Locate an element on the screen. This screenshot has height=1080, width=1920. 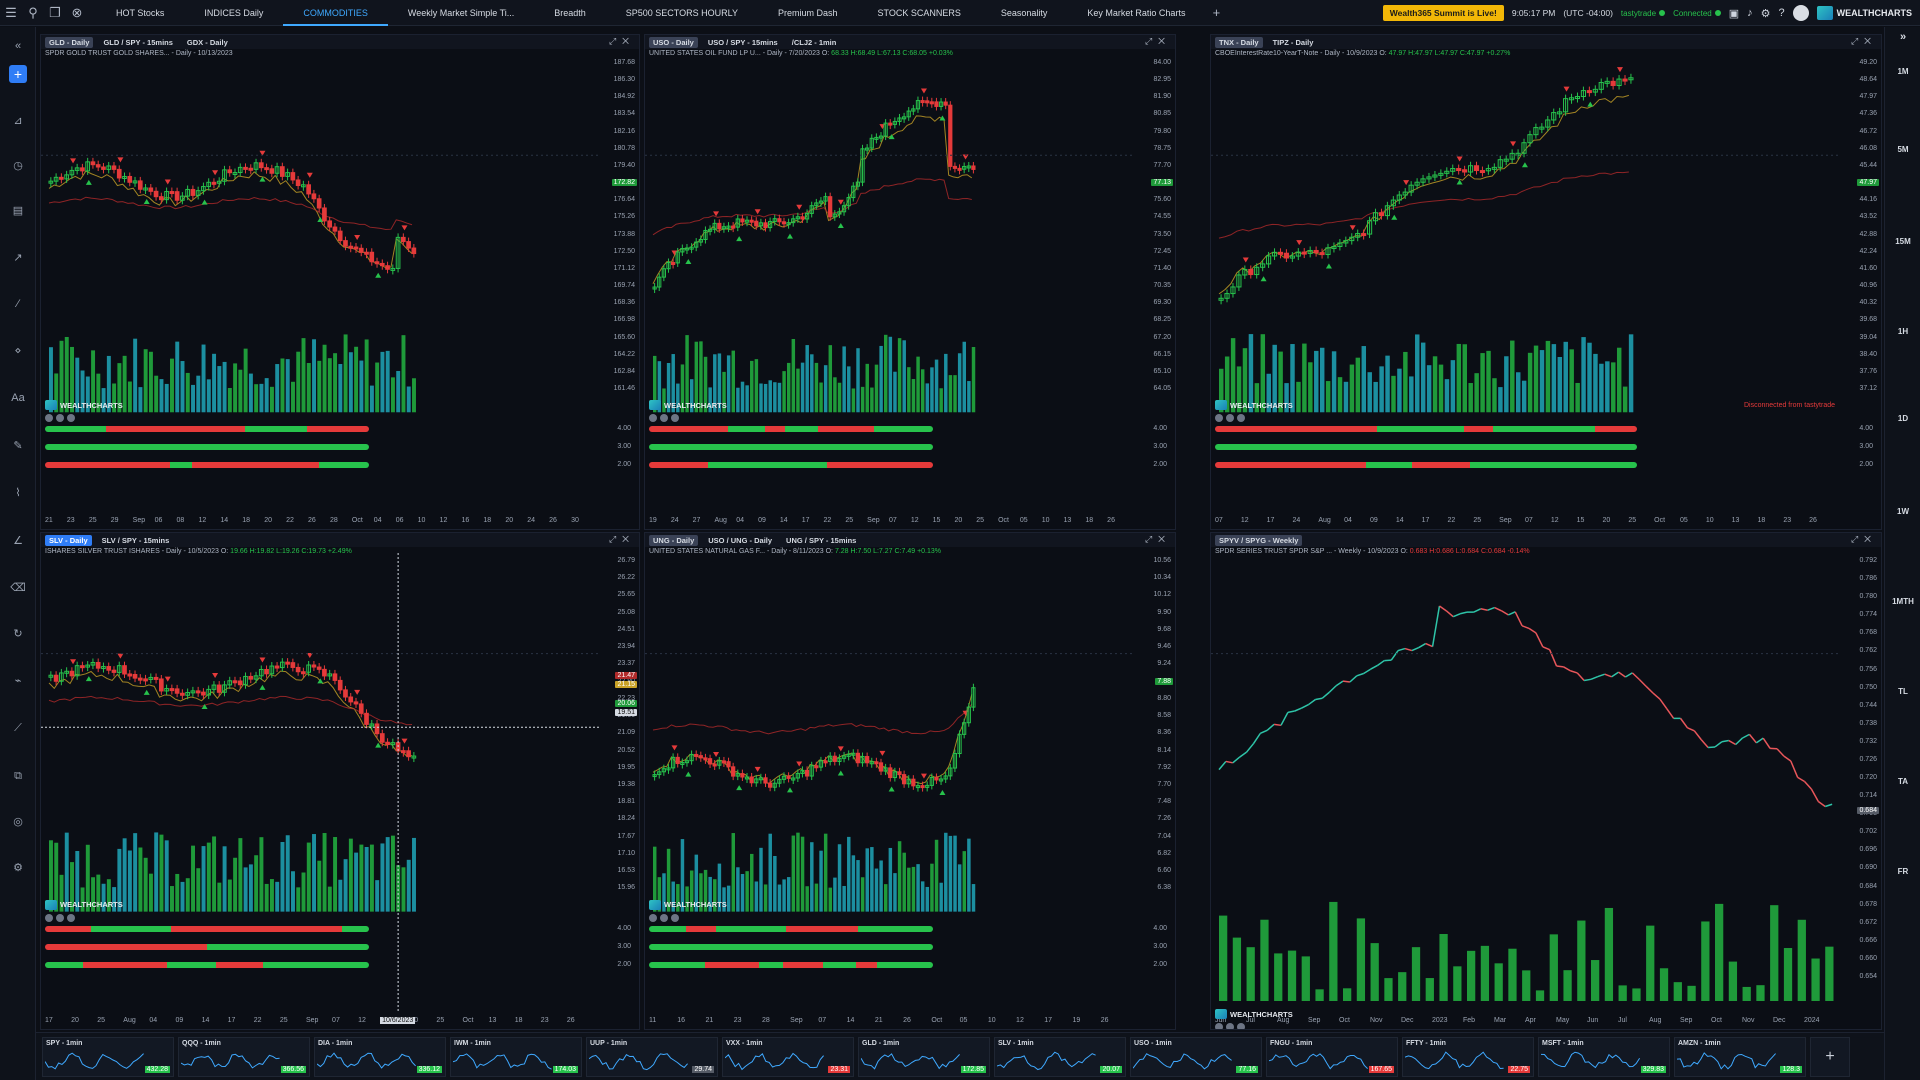
search-icon: ⚲ is located at coordinates (33, 12).